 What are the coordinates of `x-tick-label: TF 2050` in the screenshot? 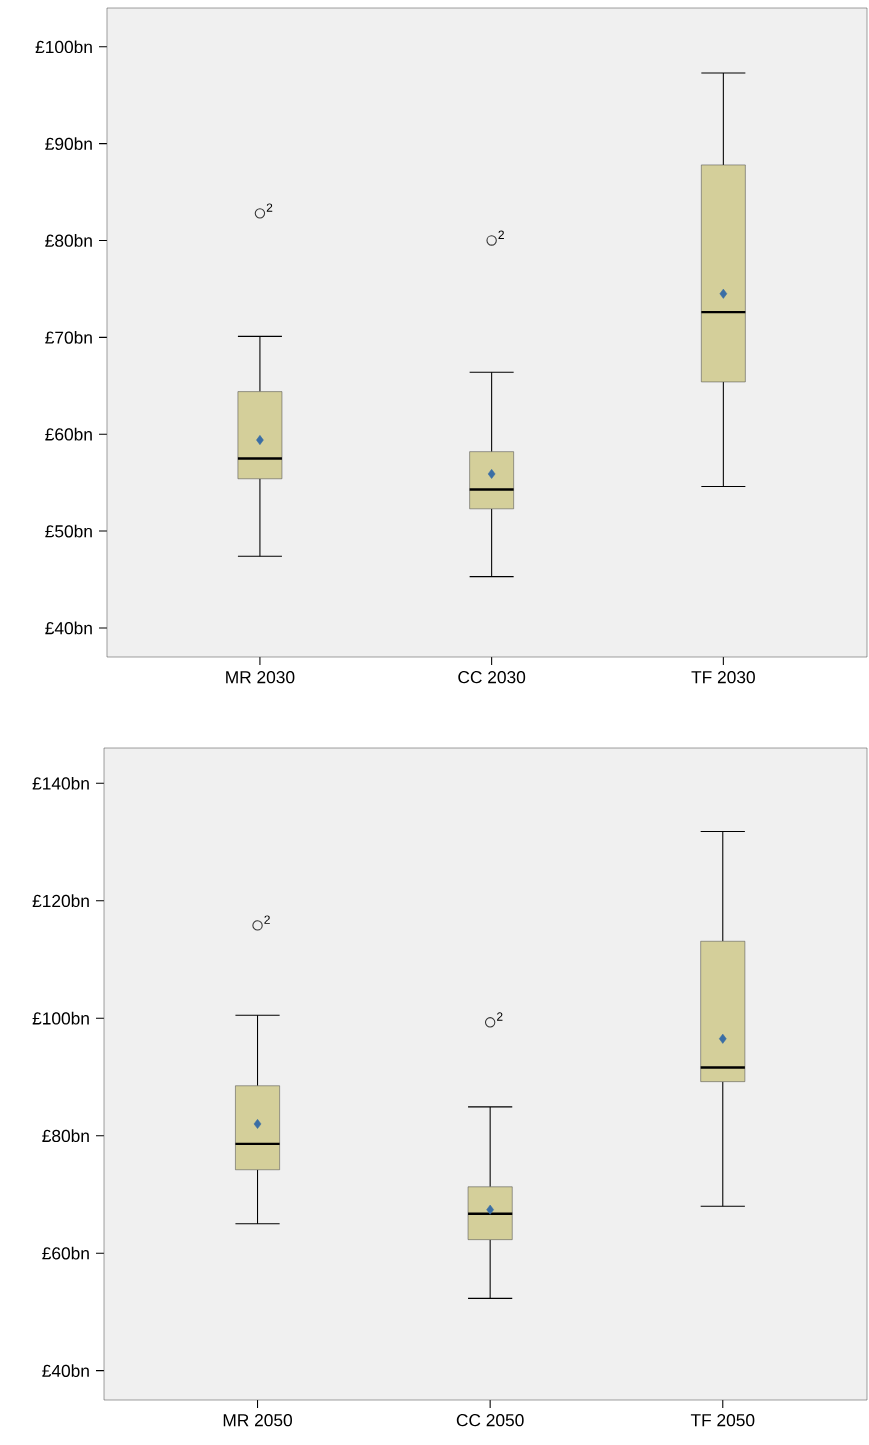 It's located at (722, 1420).